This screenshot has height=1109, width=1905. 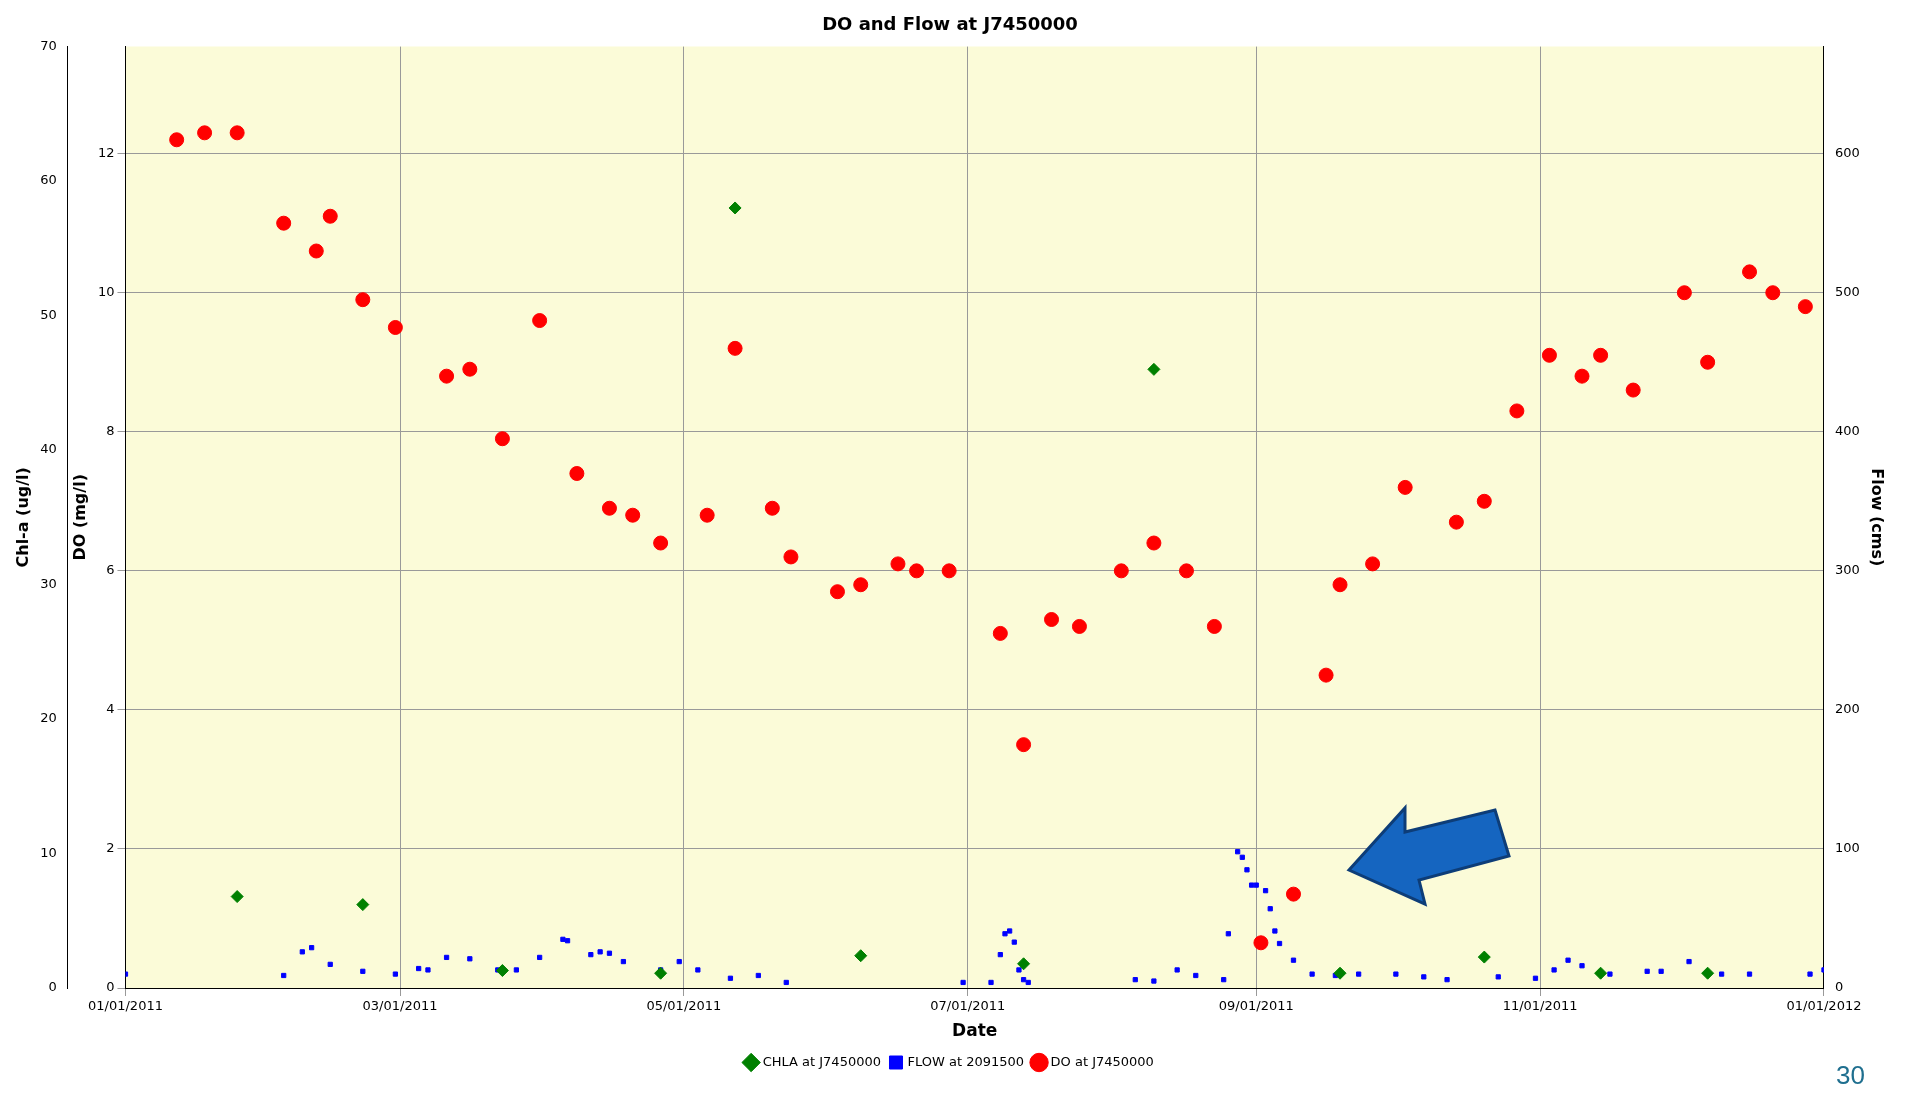 What do you see at coordinates (1847, 292) in the screenshot?
I see `y3-tick-label: 500` at bounding box center [1847, 292].